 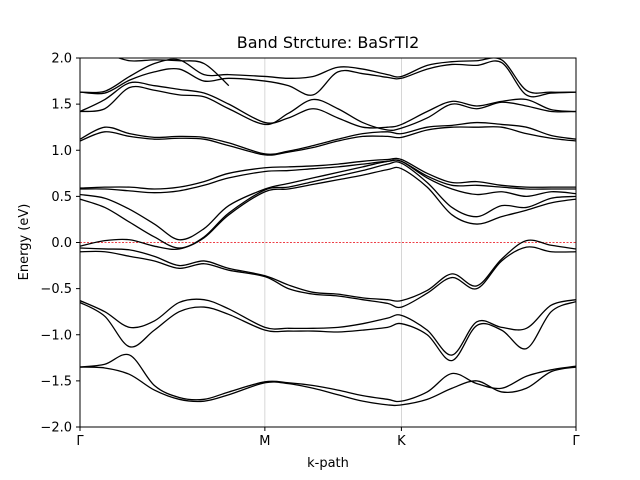 I want to click on x-axis-title: k-path, so click(x=328, y=463).